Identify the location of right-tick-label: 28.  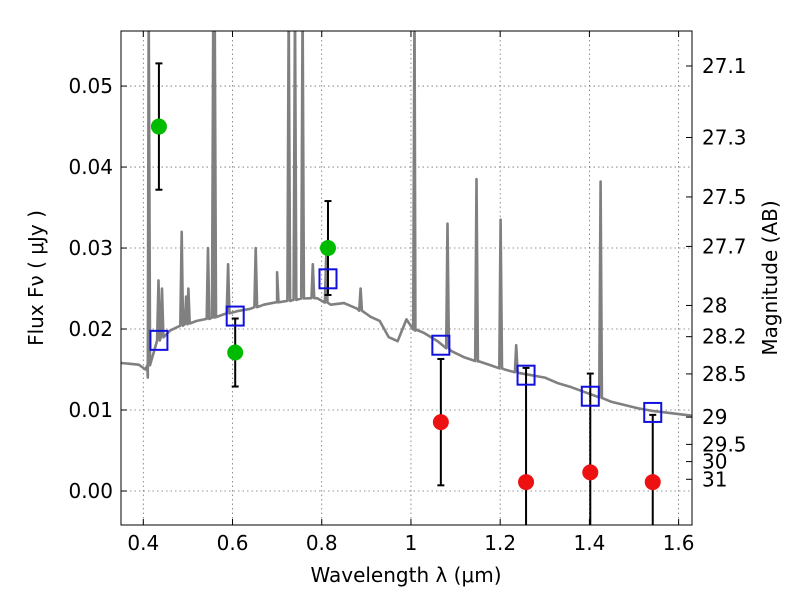
(714, 305).